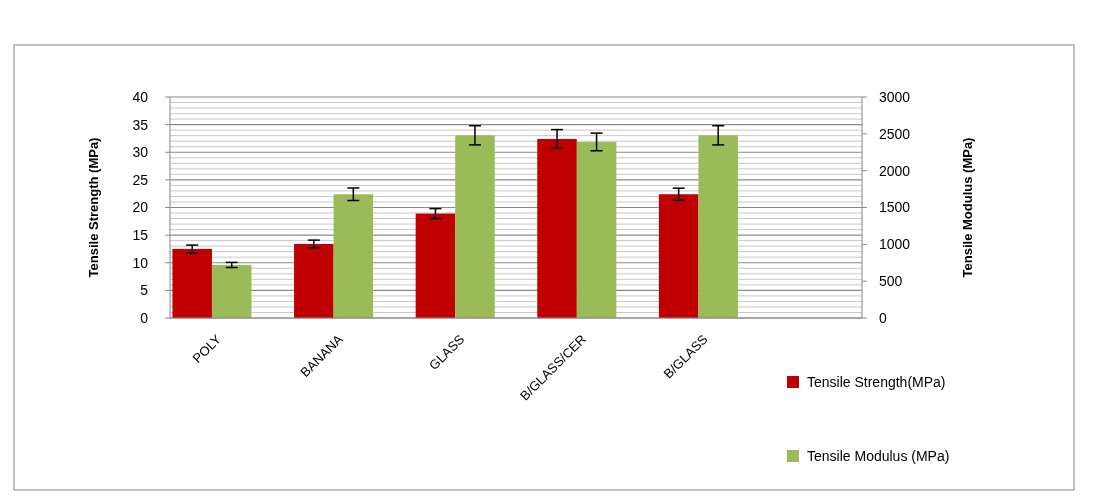 This screenshot has width=1094, height=502. I want to click on y-tick-label: 25, so click(140, 179).